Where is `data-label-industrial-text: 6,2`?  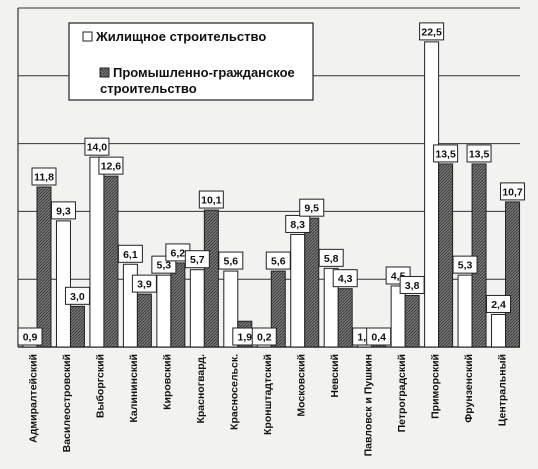 data-label-industrial-text: 6,2 is located at coordinates (178, 253).